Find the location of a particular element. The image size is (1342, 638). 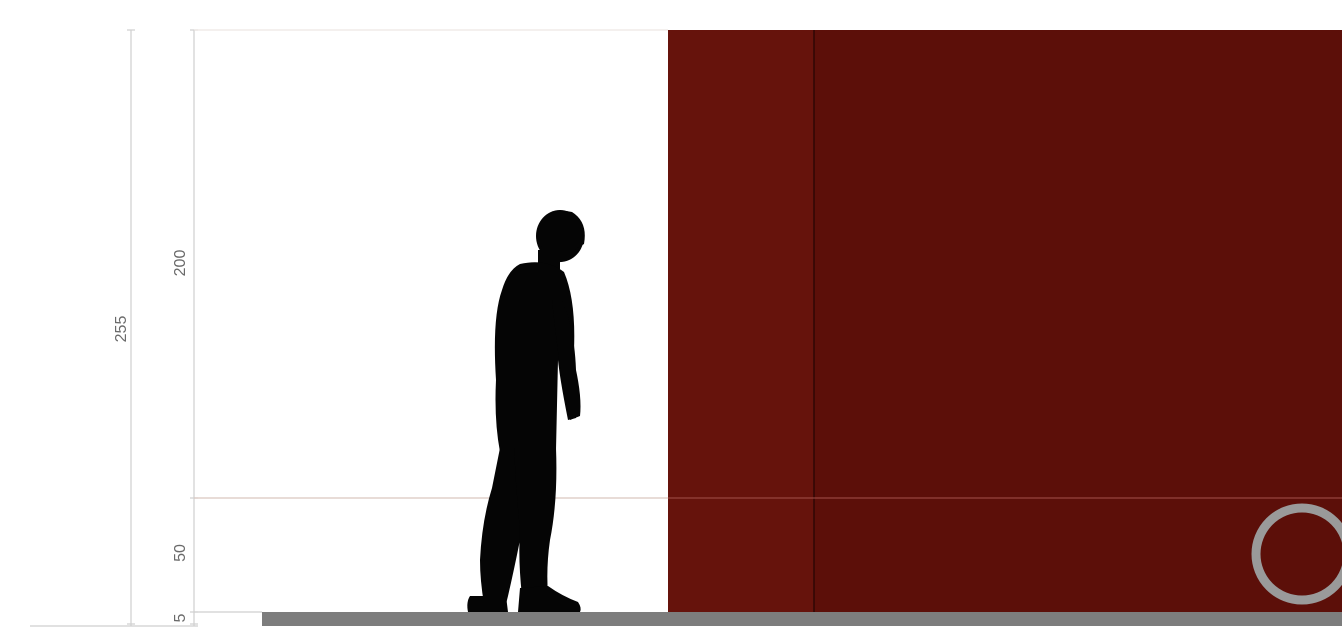

person-silhouette-icon is located at coordinates (526, 411).